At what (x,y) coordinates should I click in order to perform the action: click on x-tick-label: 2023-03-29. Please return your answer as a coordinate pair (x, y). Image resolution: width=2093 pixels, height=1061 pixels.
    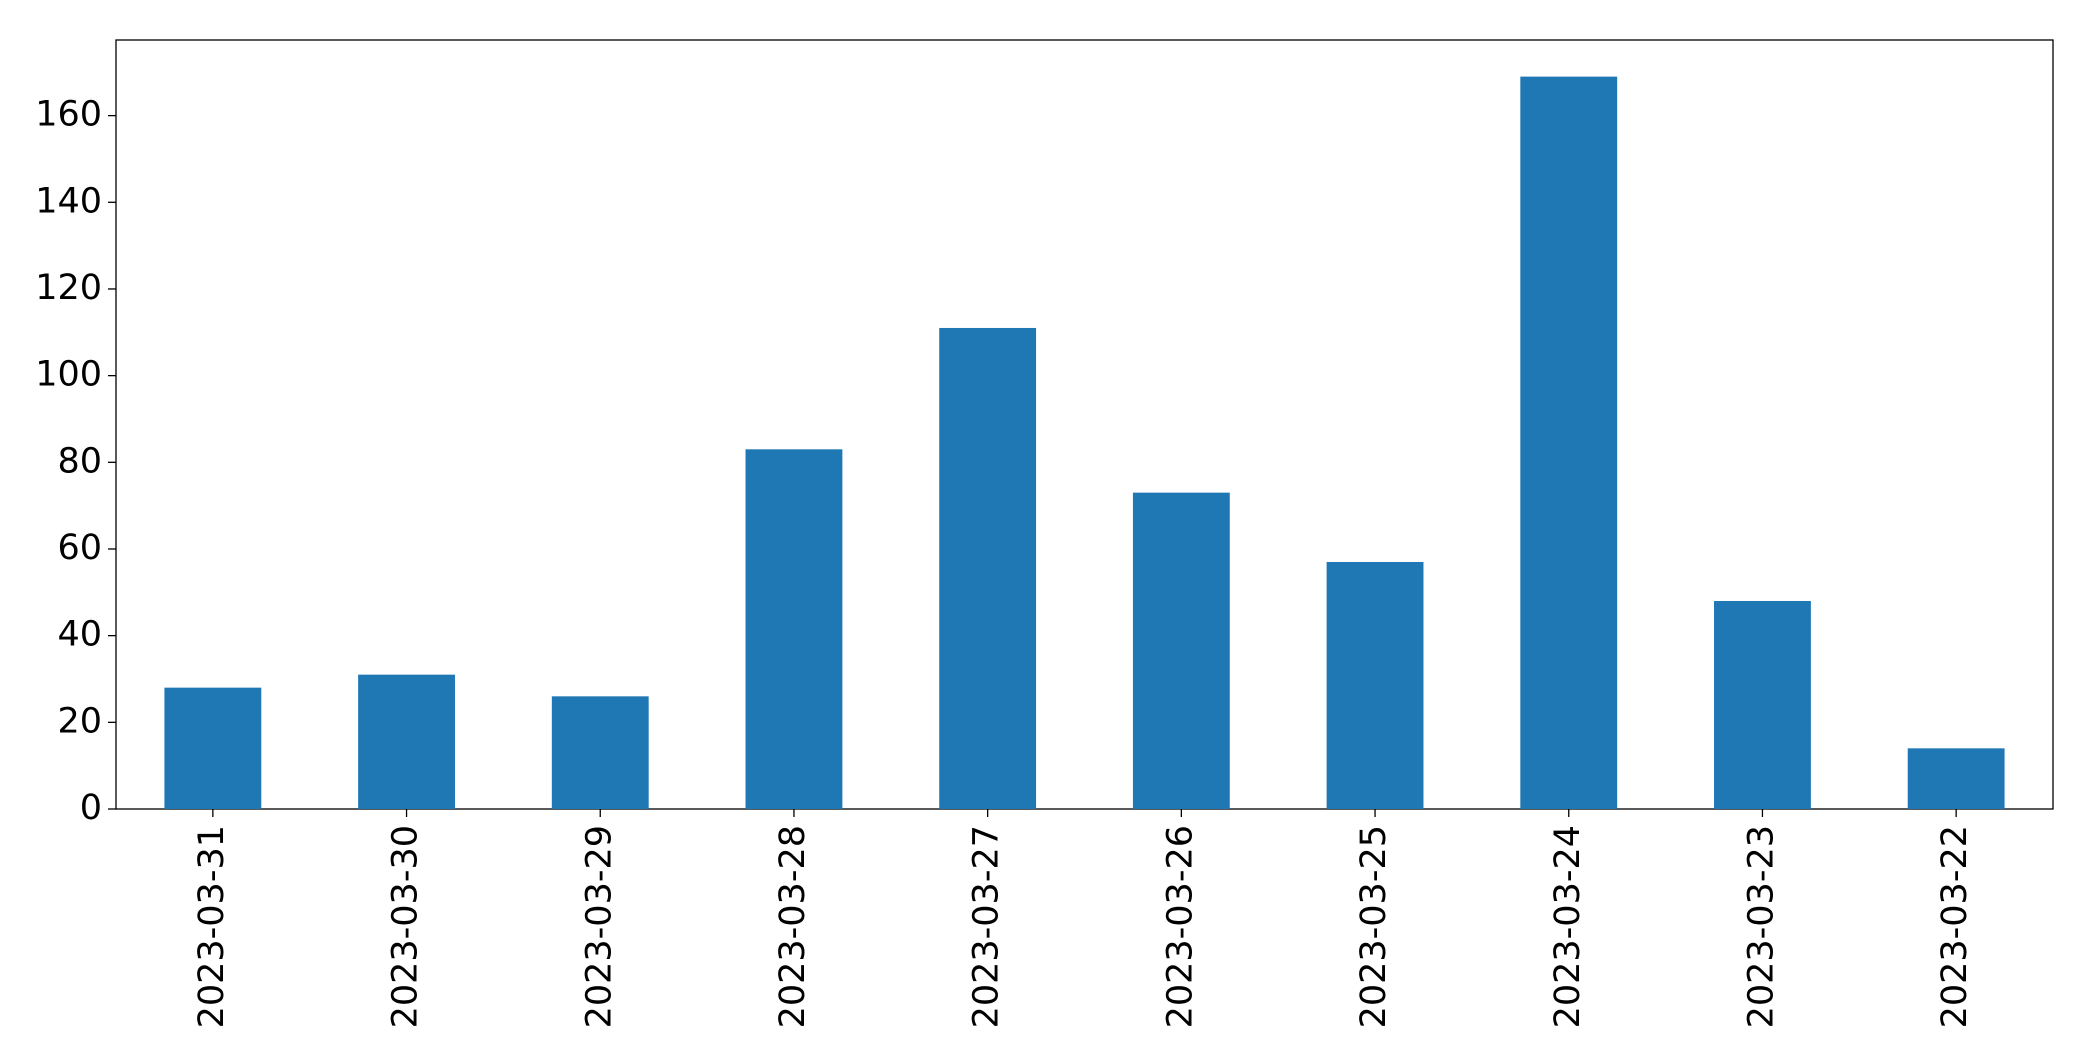
    Looking at the image, I should click on (599, 926).